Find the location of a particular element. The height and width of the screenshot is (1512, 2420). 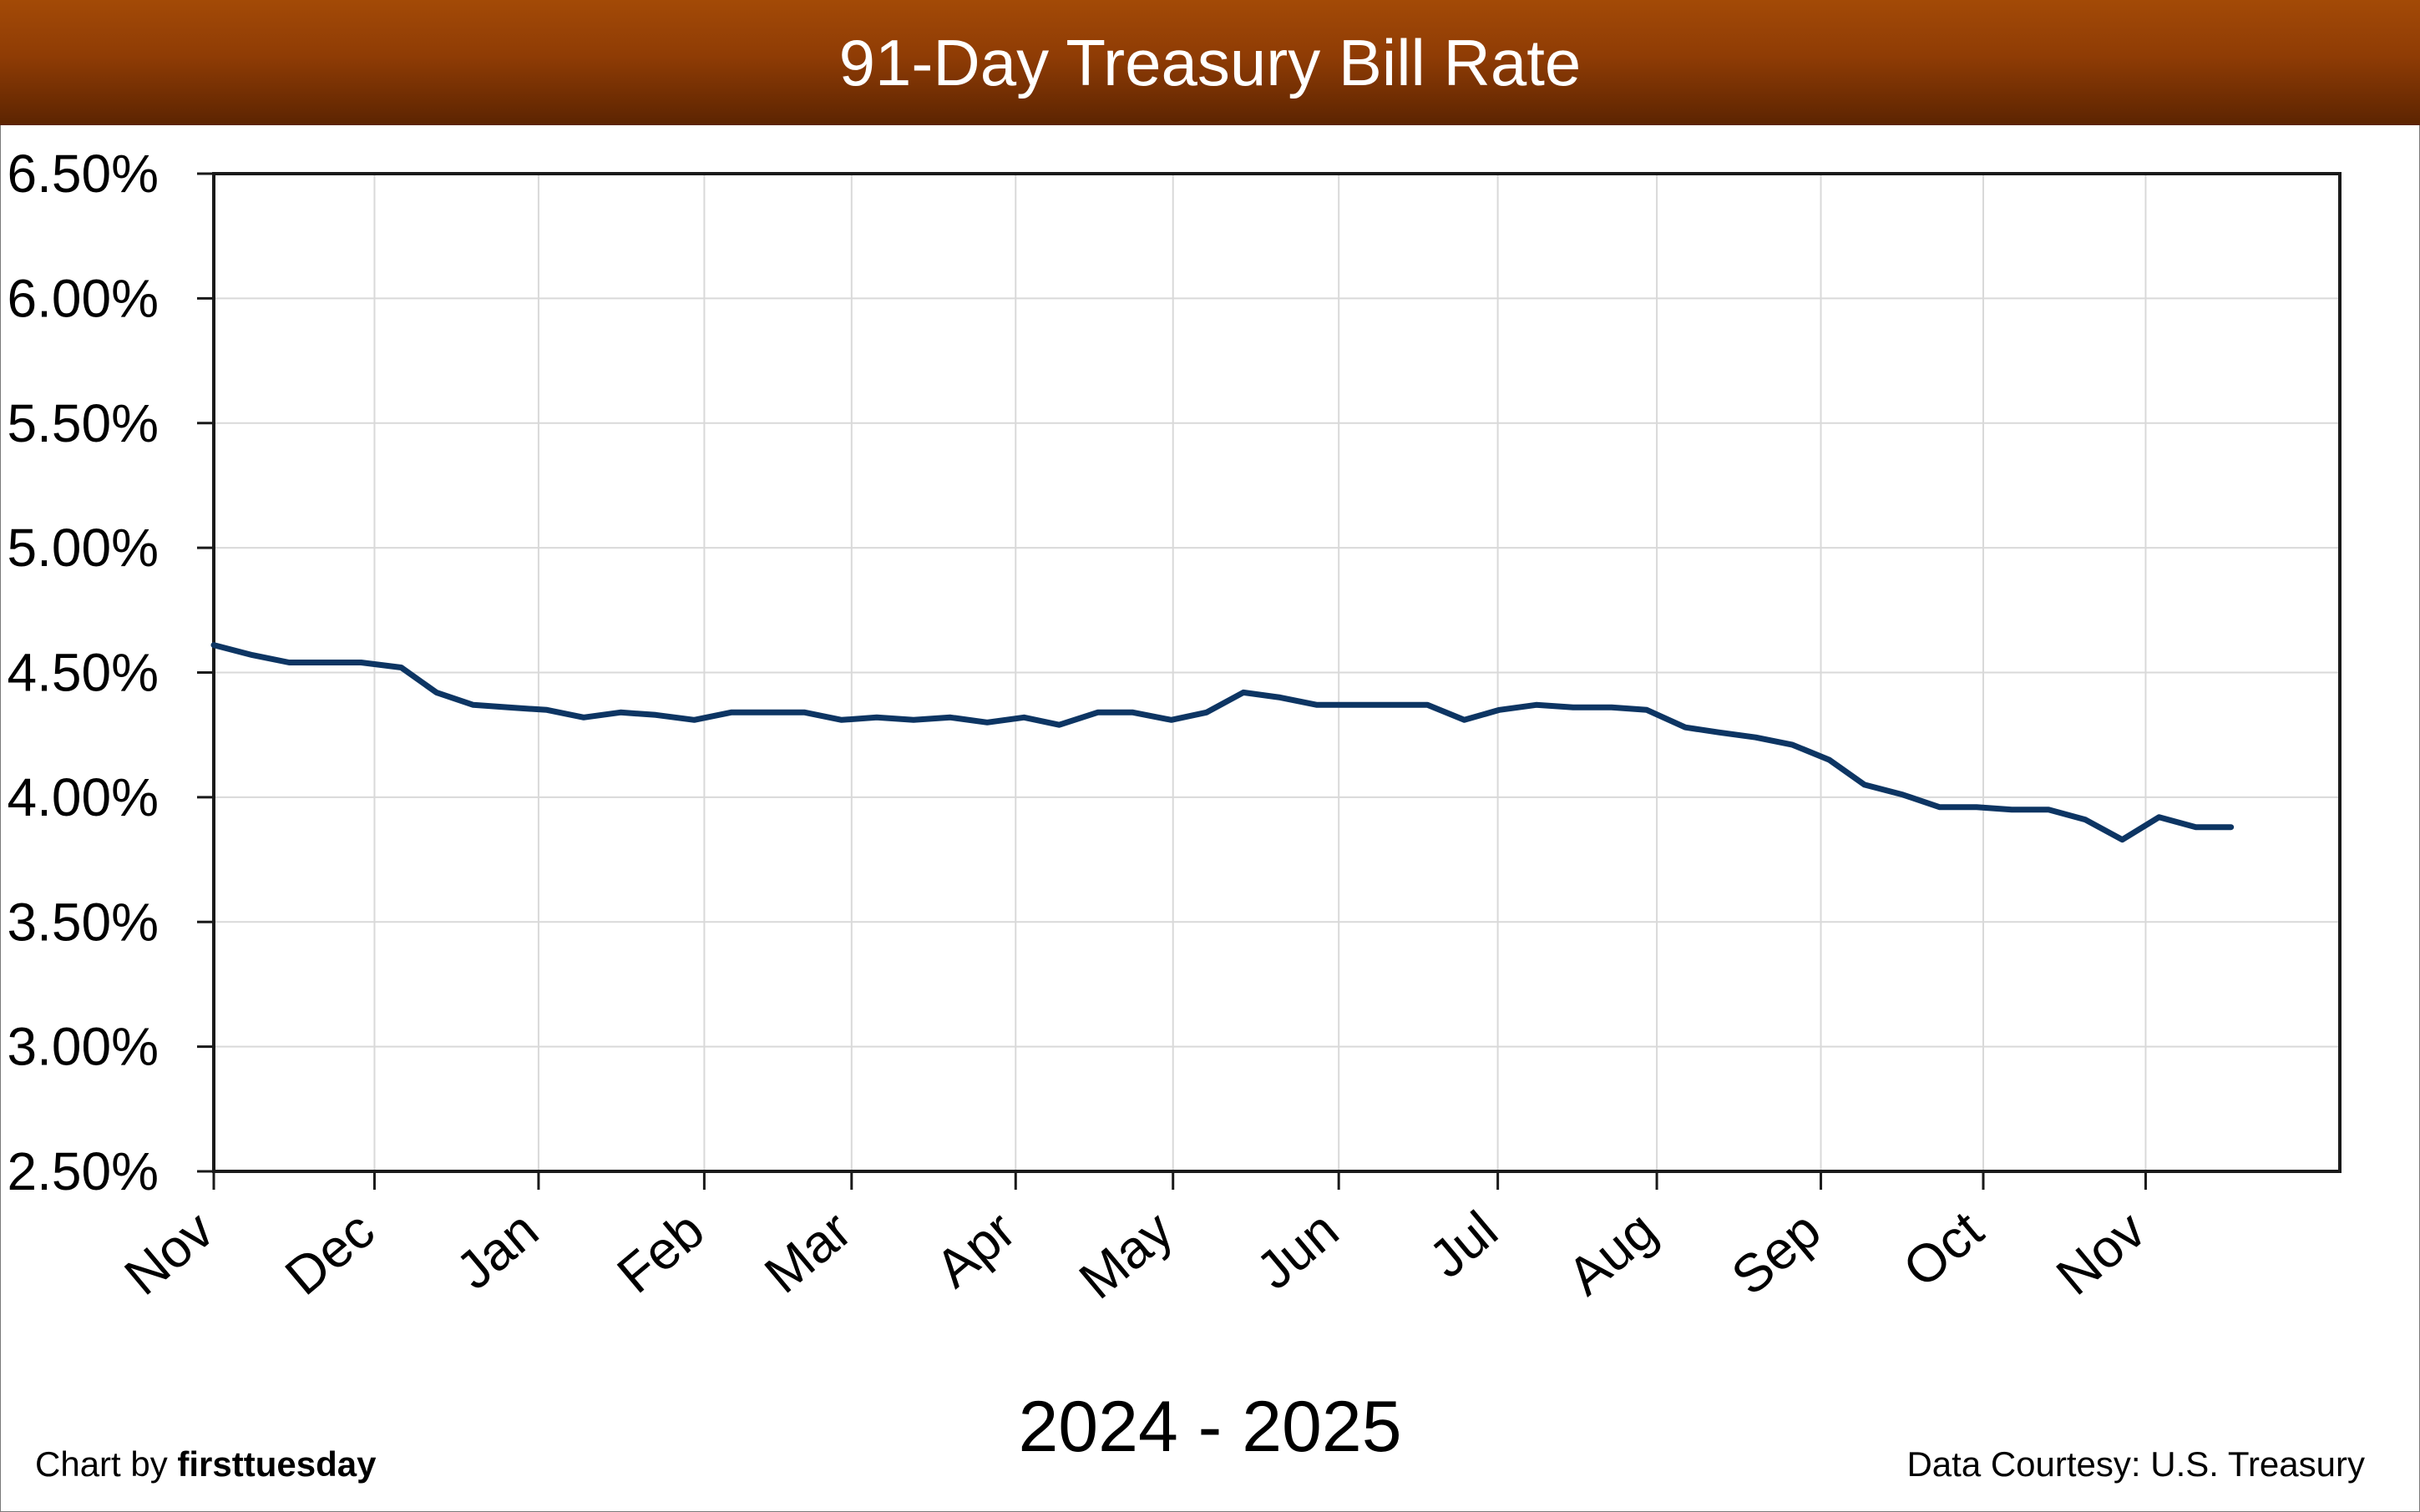

x-tick-label: Dec is located at coordinates (329, 1254).